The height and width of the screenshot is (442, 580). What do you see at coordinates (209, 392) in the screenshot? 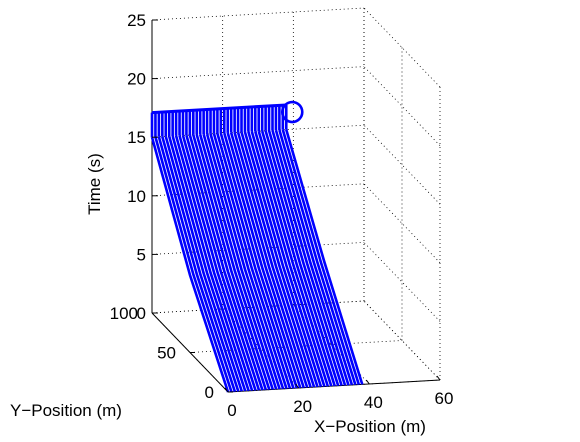
I see `y-tick-label: 0` at bounding box center [209, 392].